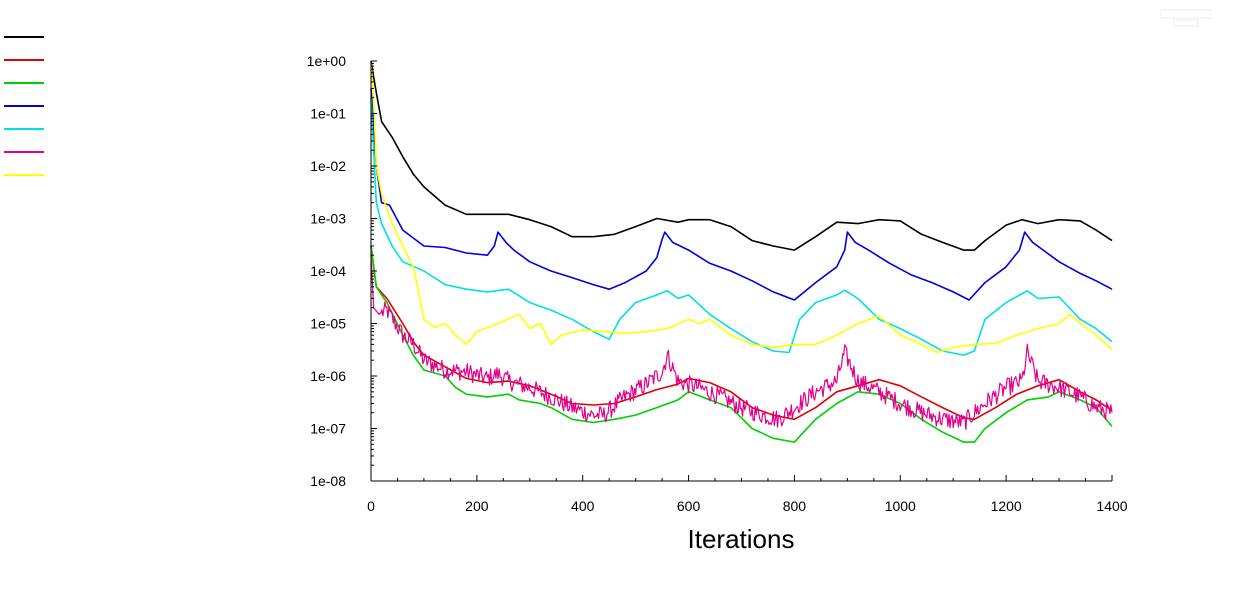 The height and width of the screenshot is (601, 1237). I want to click on x-tick-label: 0, so click(371, 506).